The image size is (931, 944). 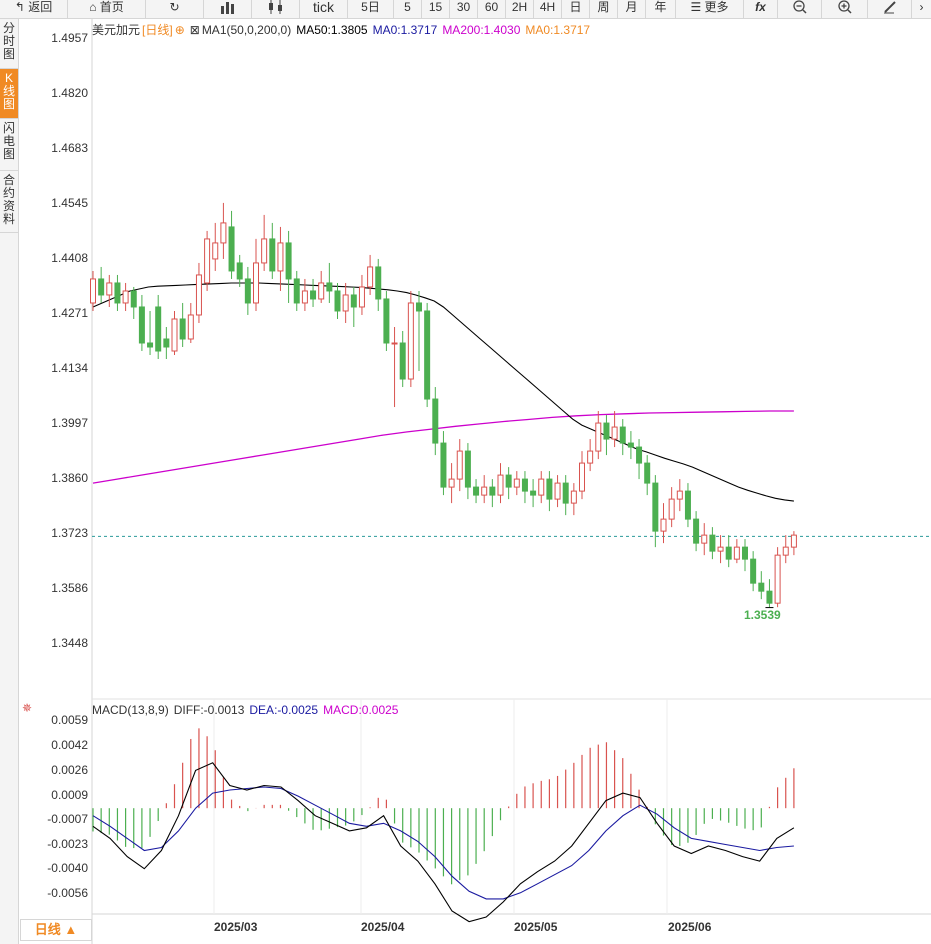 I want to click on period-week-button: 周, so click(x=604, y=9).